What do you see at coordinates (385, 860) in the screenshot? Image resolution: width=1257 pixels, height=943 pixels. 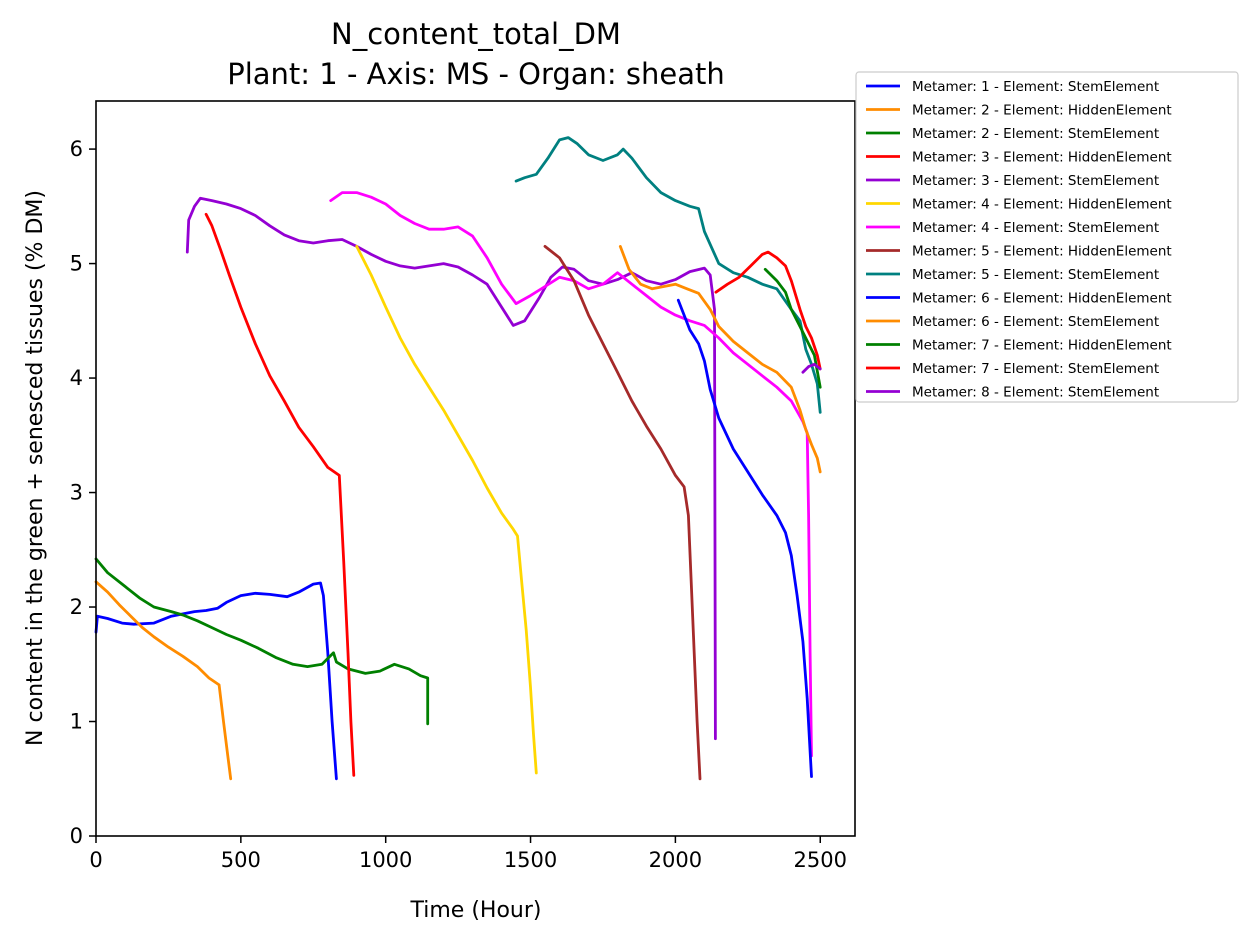 I see `x-tick-label: 1000` at bounding box center [385, 860].